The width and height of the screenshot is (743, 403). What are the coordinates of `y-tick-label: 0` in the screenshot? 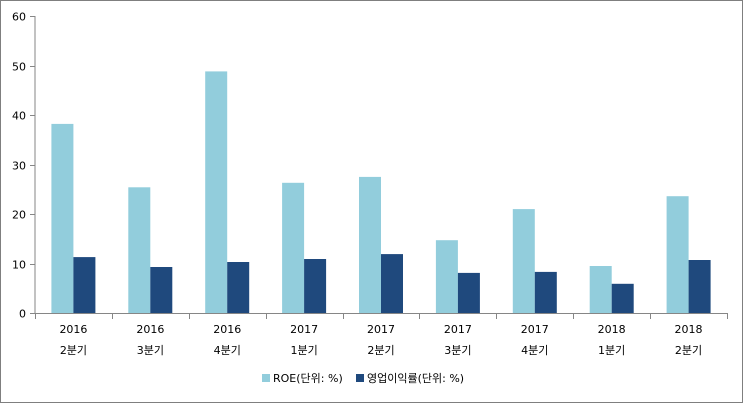 It's located at (22, 314).